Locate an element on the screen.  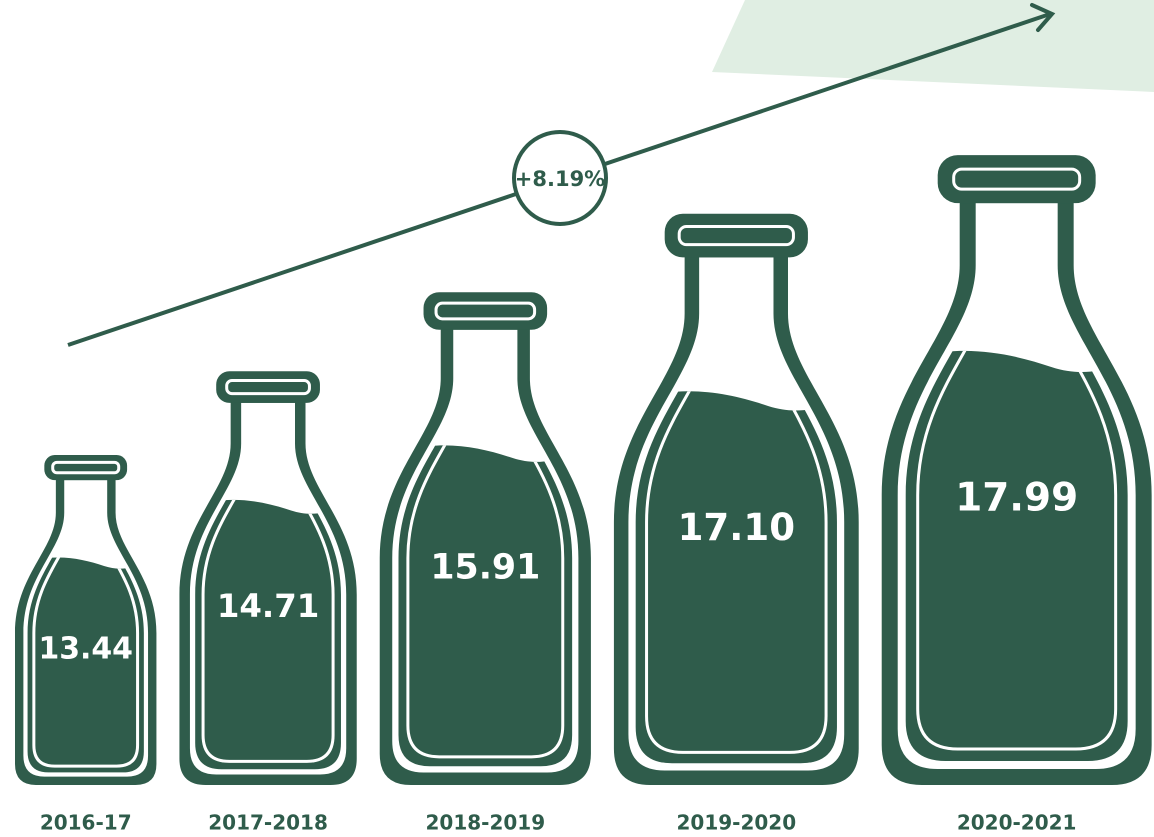
value-label: 13.44 is located at coordinates (85, 649).